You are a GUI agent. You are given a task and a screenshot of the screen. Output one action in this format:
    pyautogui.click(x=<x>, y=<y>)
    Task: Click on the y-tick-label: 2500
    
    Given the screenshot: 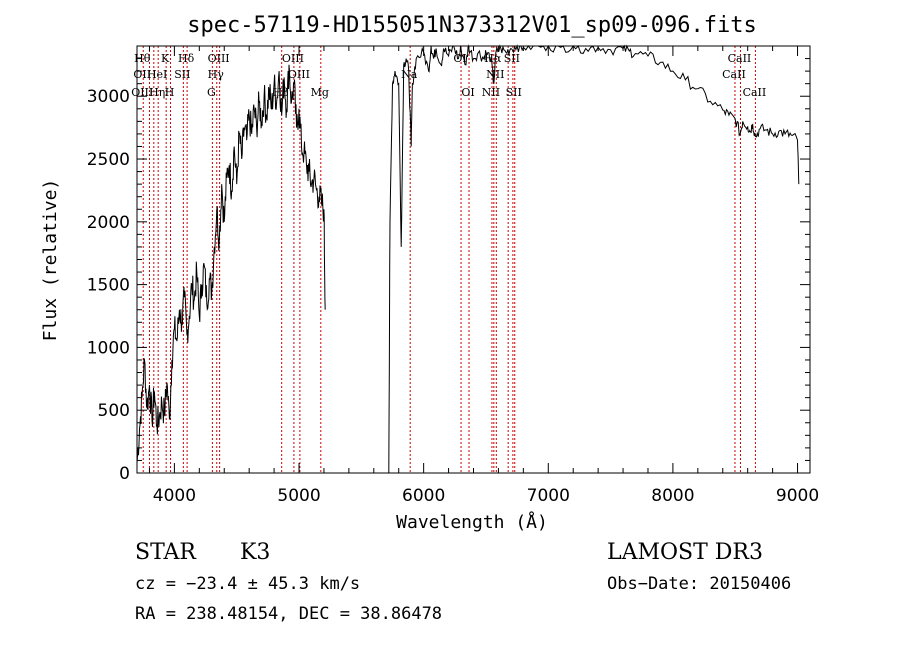 What is the action you would take?
    pyautogui.click(x=108, y=160)
    